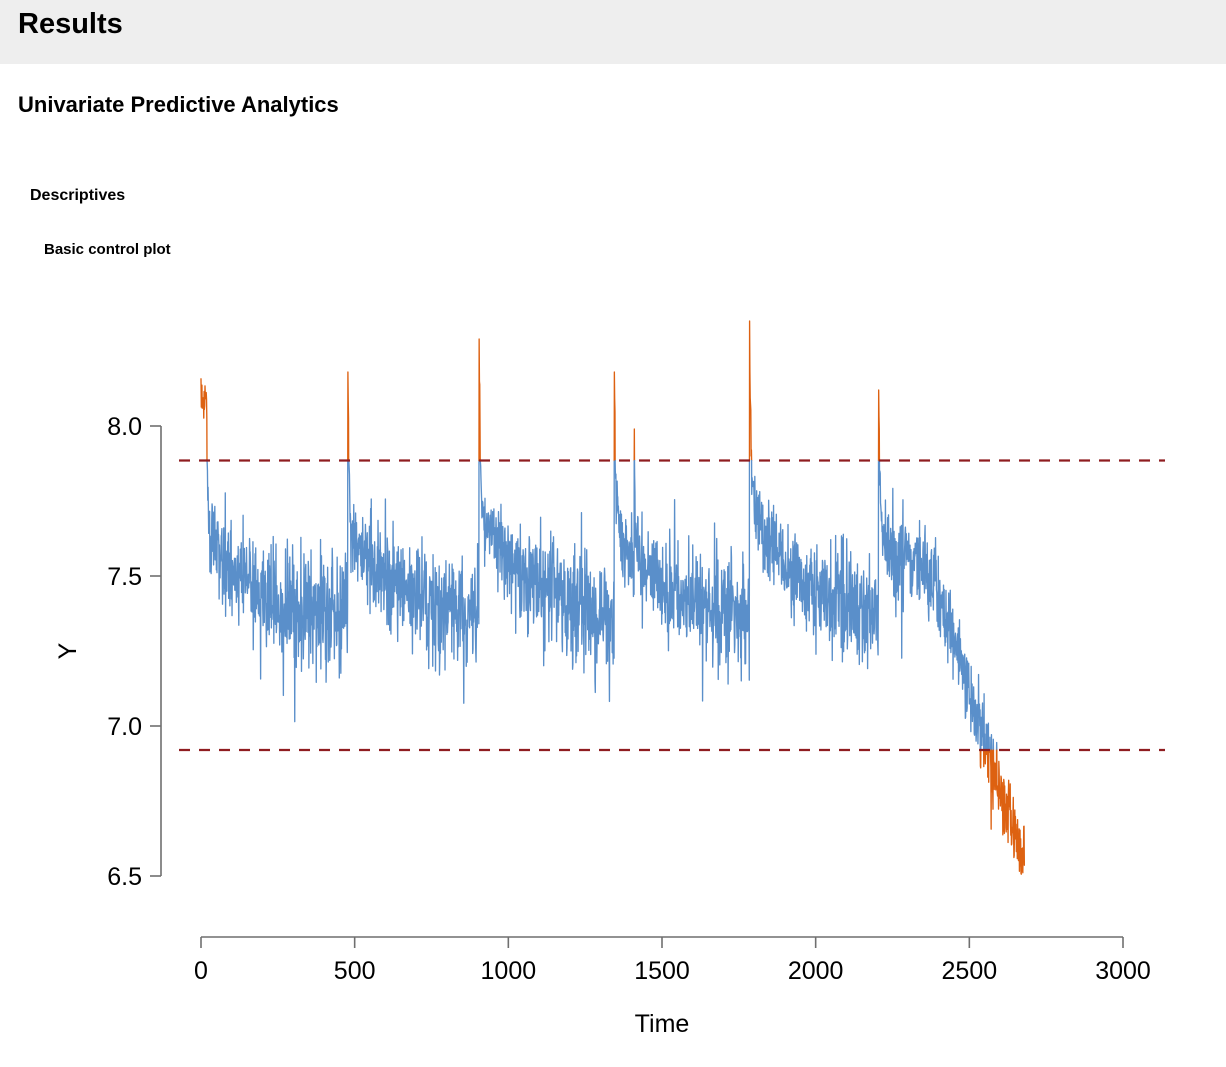  I want to click on y-axis-tick-label: 7.5, so click(124, 577).